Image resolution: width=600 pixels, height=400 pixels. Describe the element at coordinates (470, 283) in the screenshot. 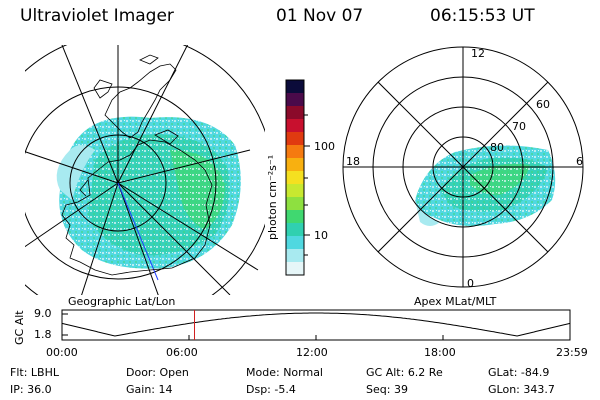

I see `mlt-label-0: 0` at that location.